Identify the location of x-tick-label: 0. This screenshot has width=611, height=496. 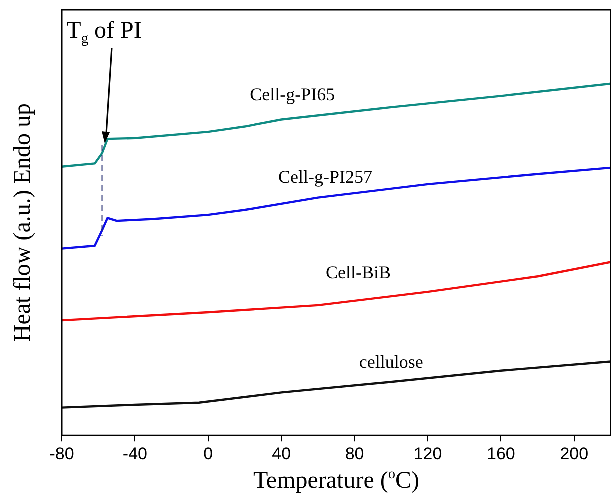
(209, 454).